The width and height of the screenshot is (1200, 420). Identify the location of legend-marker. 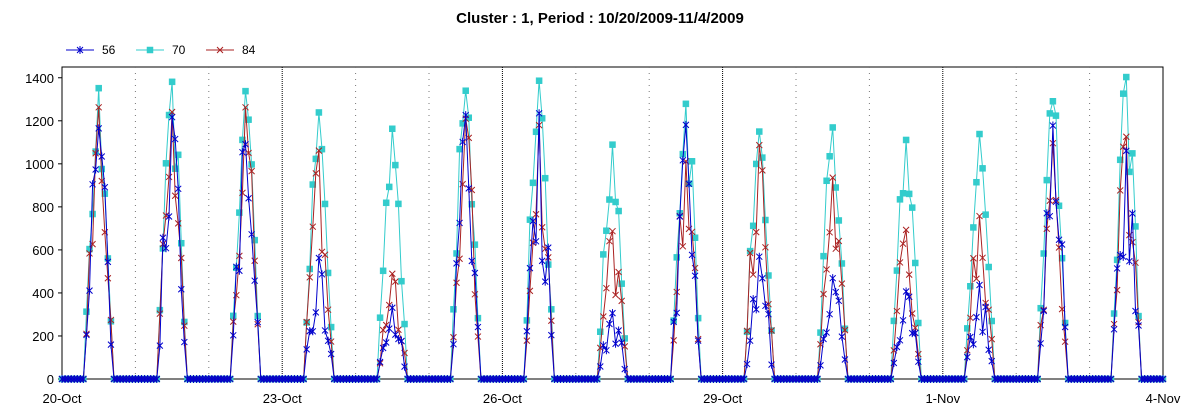
(150, 50).